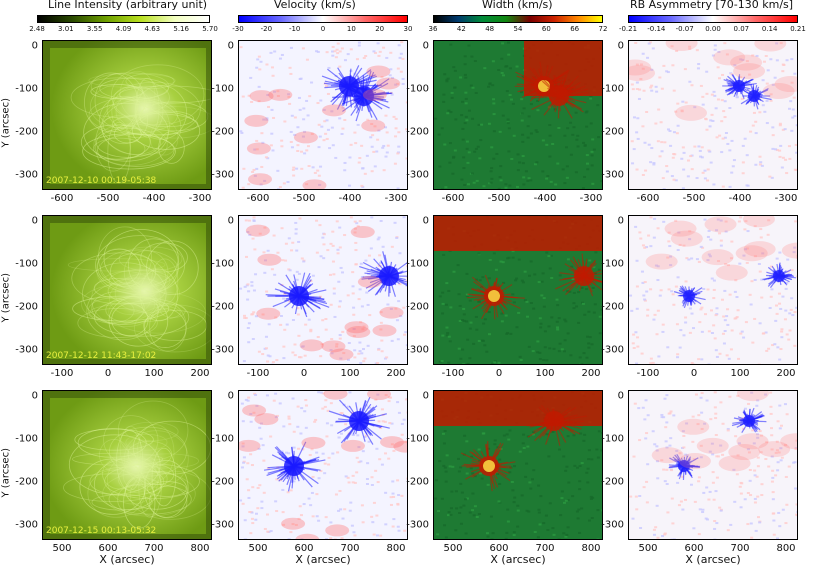  What do you see at coordinates (408, 29) in the screenshot?
I see `colorbar-tick: 30` at bounding box center [408, 29].